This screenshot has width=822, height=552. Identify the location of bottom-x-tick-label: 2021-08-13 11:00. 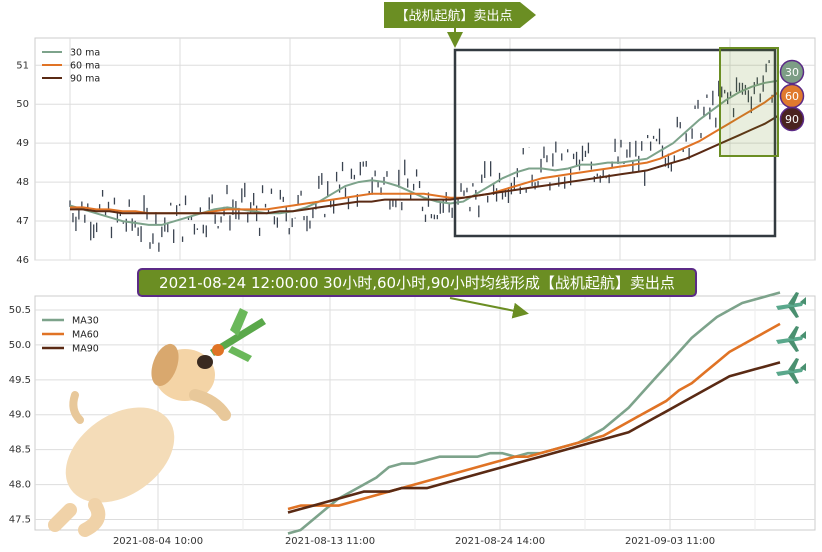
(330, 541).